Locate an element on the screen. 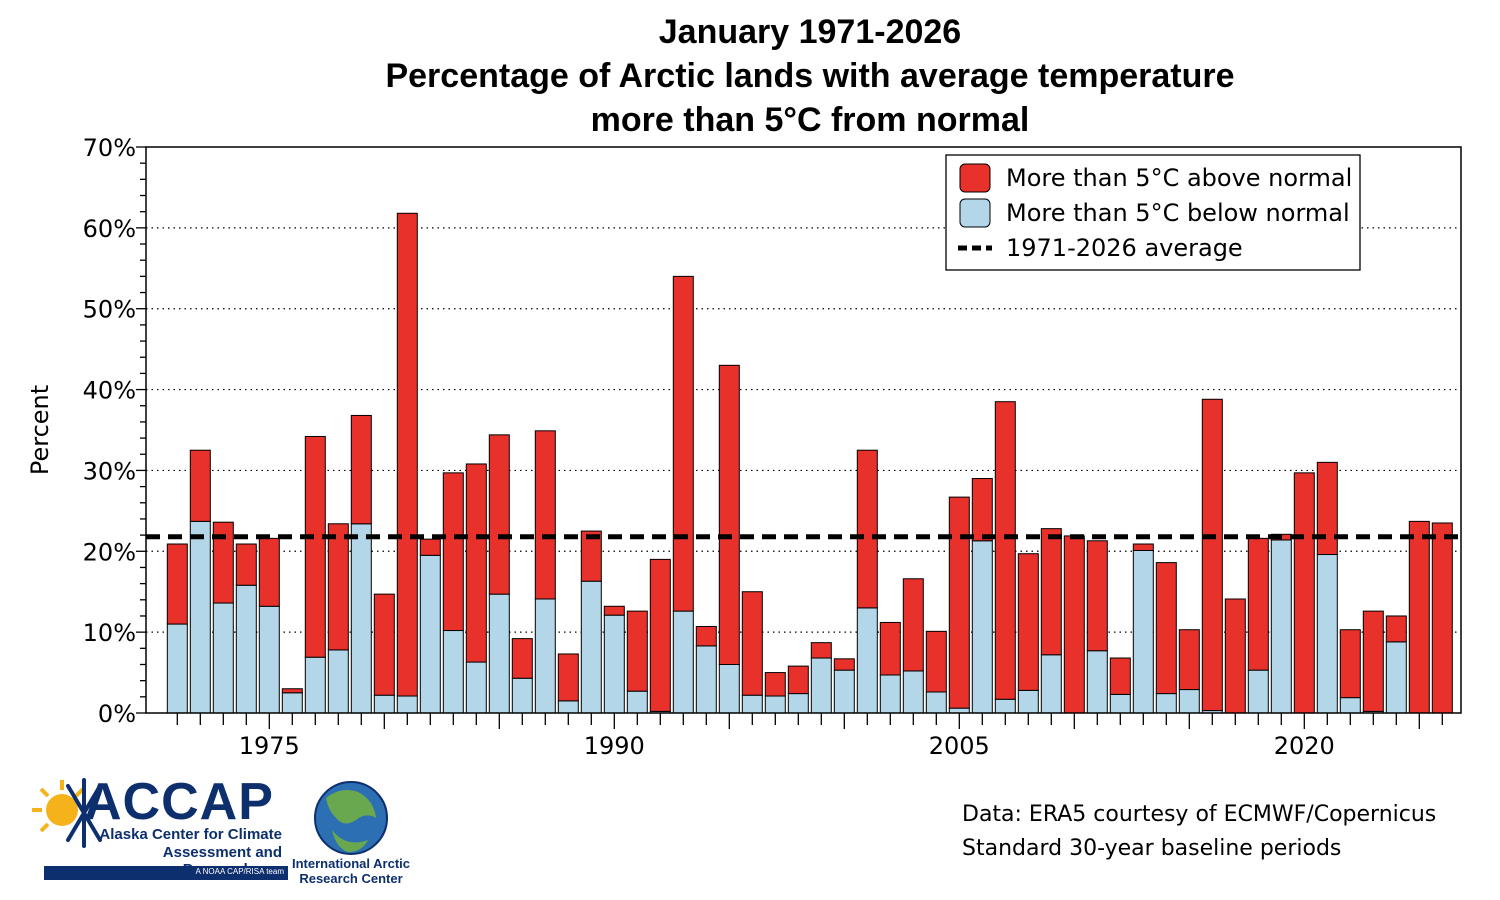 The height and width of the screenshot is (900, 1500). bar-below-1982 is located at coordinates (430, 634).